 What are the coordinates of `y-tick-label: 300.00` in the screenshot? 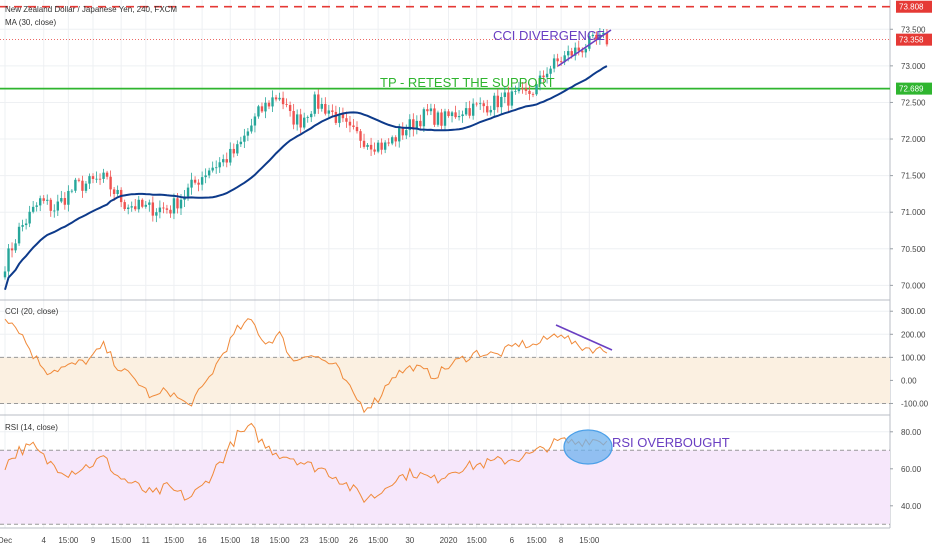 It's located at (913, 311).